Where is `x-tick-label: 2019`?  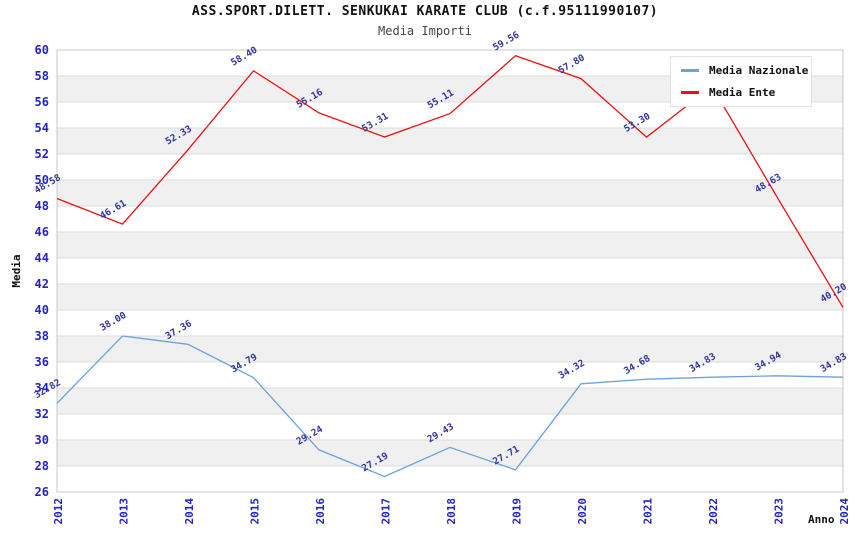 x-tick-label: 2019 is located at coordinates (517, 511).